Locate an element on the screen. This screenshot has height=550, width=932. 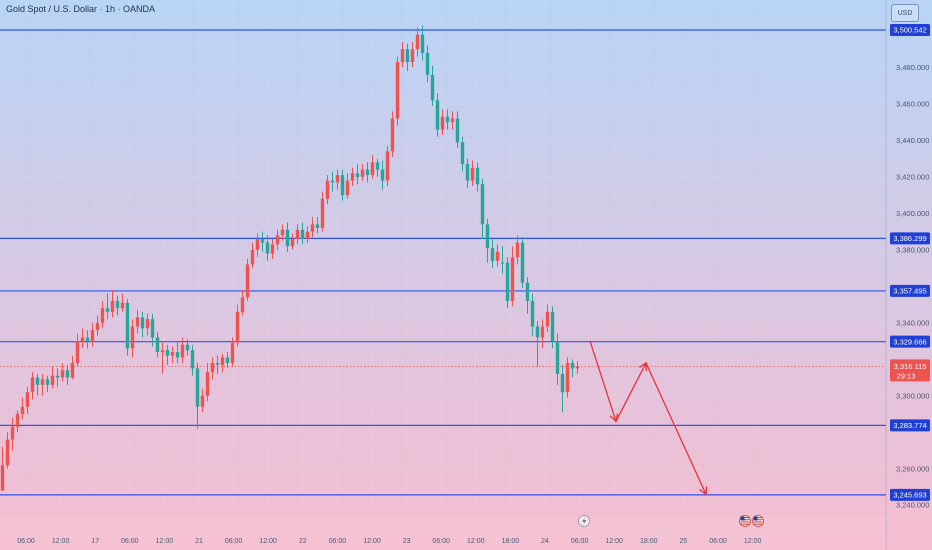
event-markers is located at coordinates (671, 521).